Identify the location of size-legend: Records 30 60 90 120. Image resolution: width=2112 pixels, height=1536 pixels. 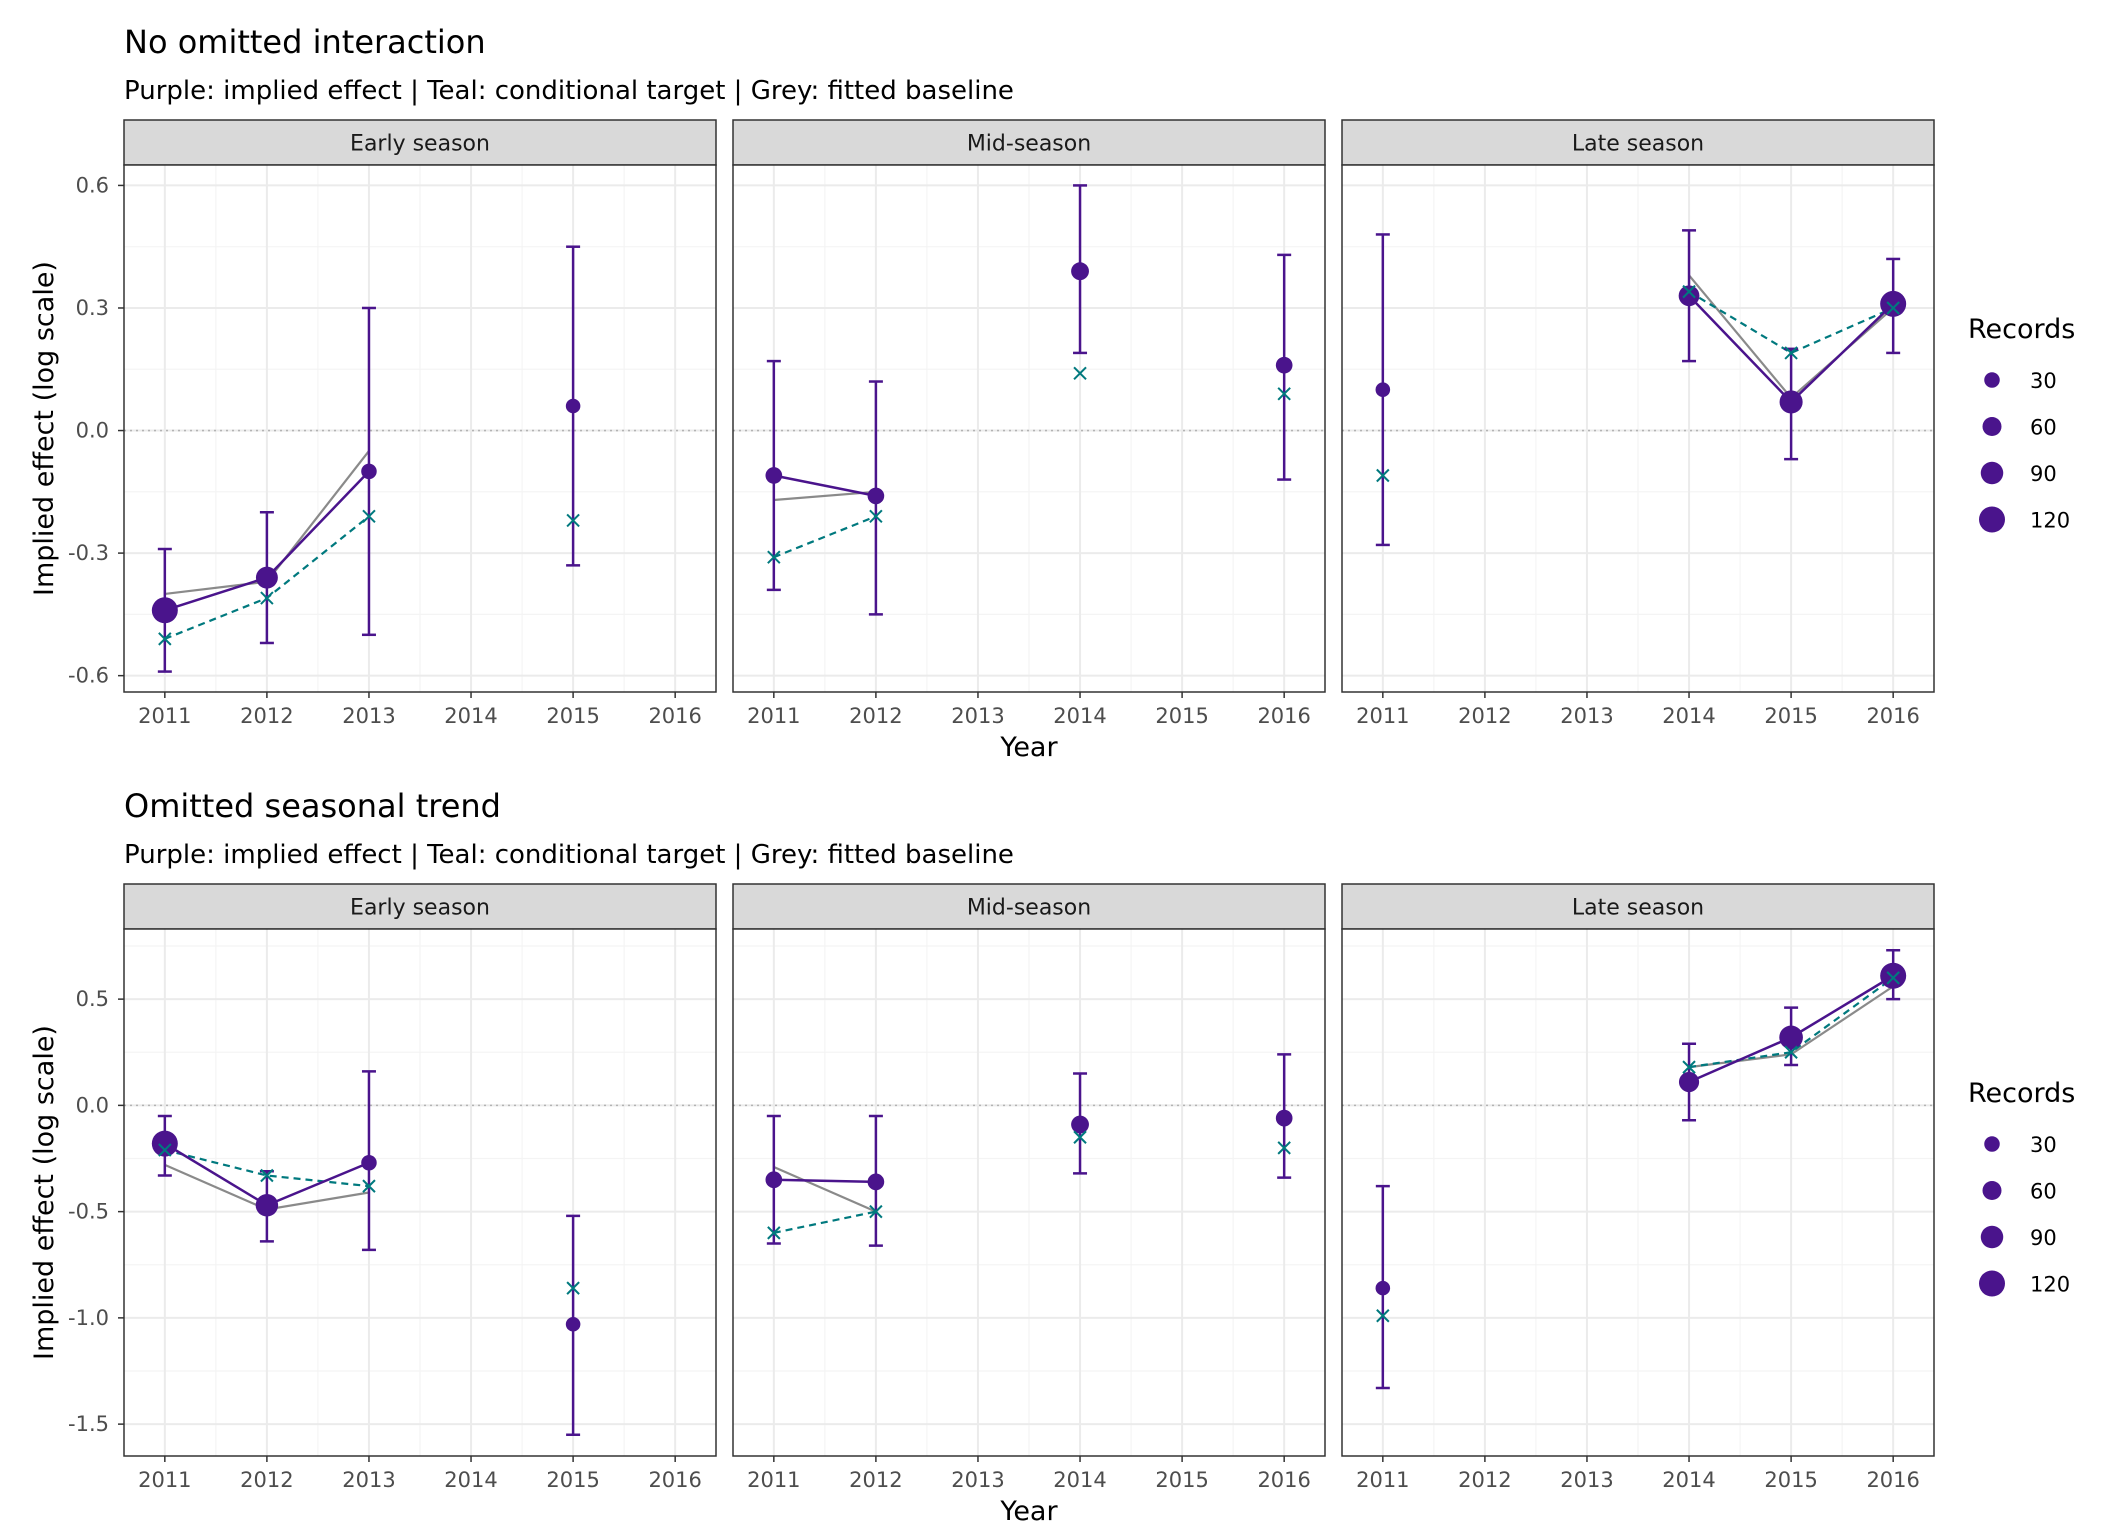
(2021, 423).